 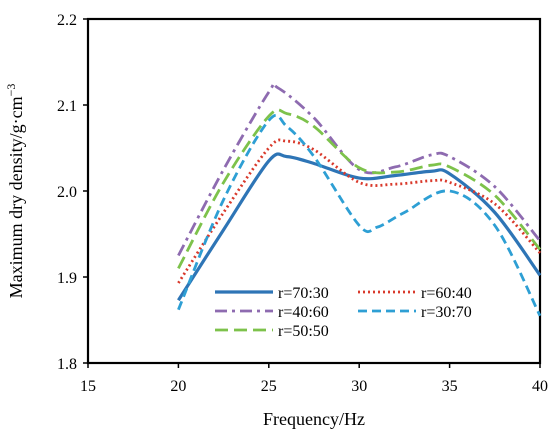 What do you see at coordinates (303, 331) in the screenshot?
I see `legend-label: r=50:50` at bounding box center [303, 331].